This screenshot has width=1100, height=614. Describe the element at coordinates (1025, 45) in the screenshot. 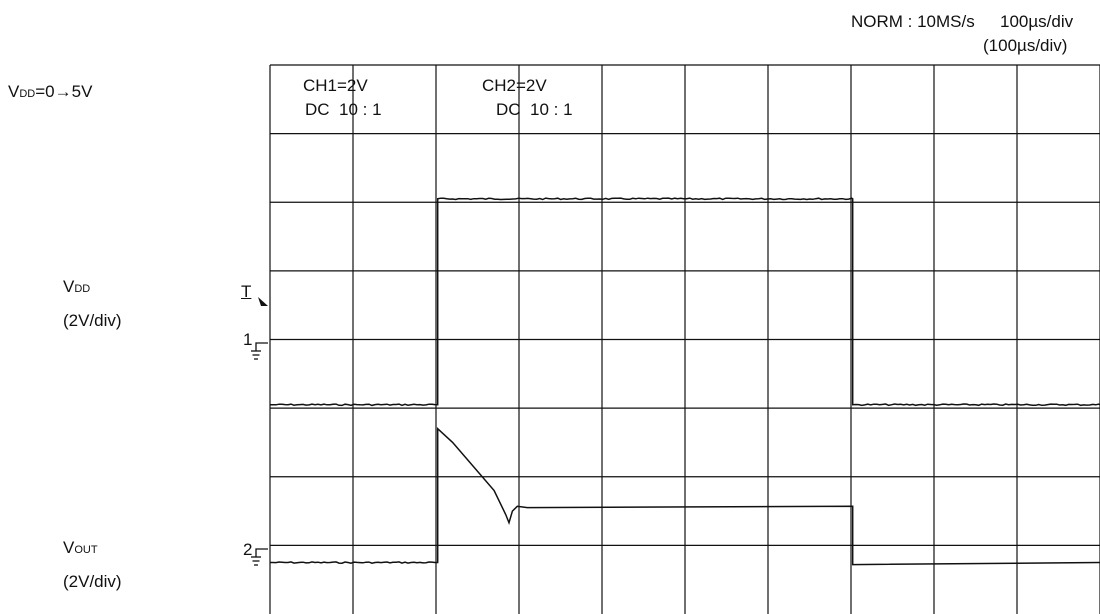

I see `timebase-secondary: (100µs/div)` at that location.